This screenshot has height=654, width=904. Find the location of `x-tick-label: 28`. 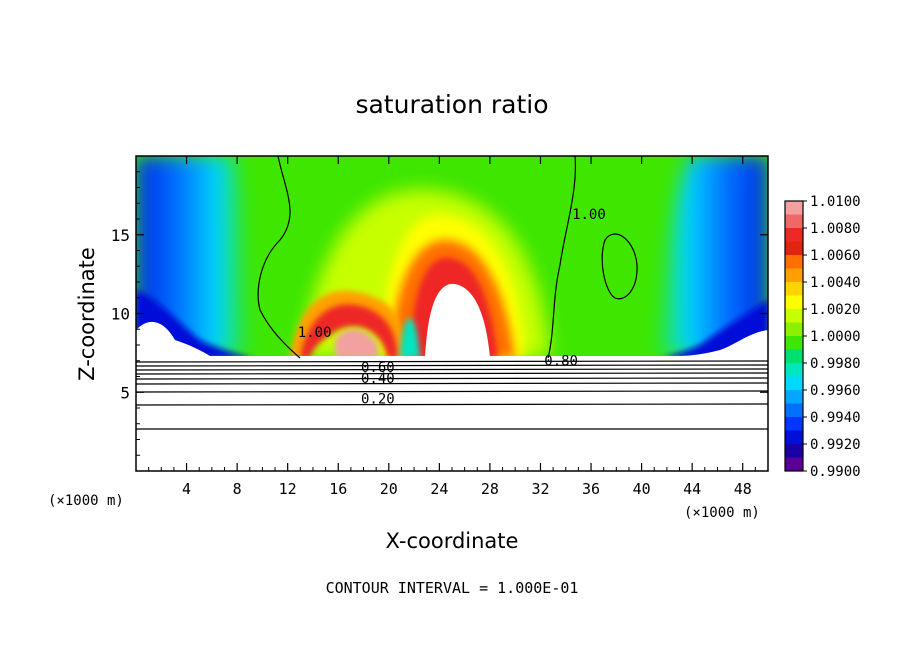

x-tick-label: 28 is located at coordinates (490, 489).